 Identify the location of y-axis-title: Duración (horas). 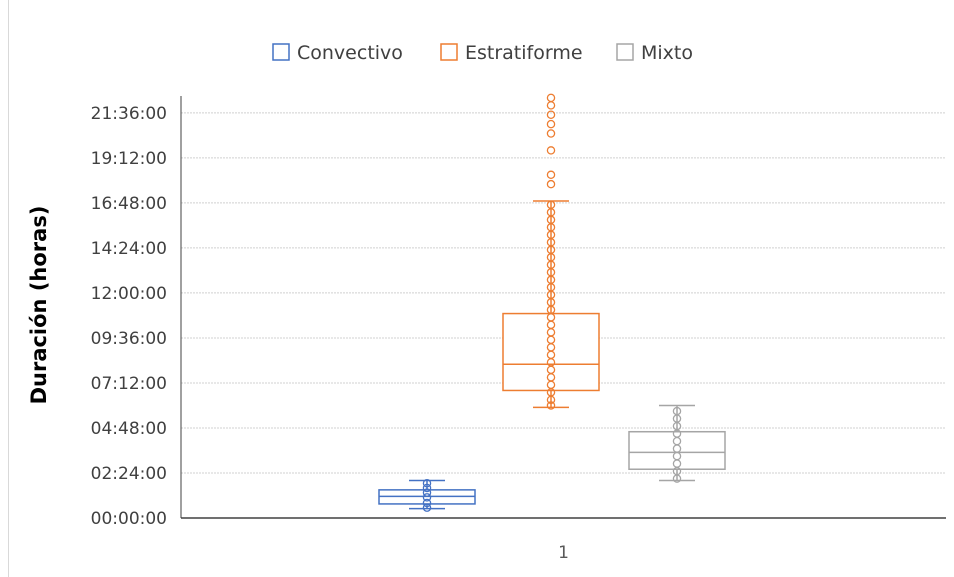
(39, 305).